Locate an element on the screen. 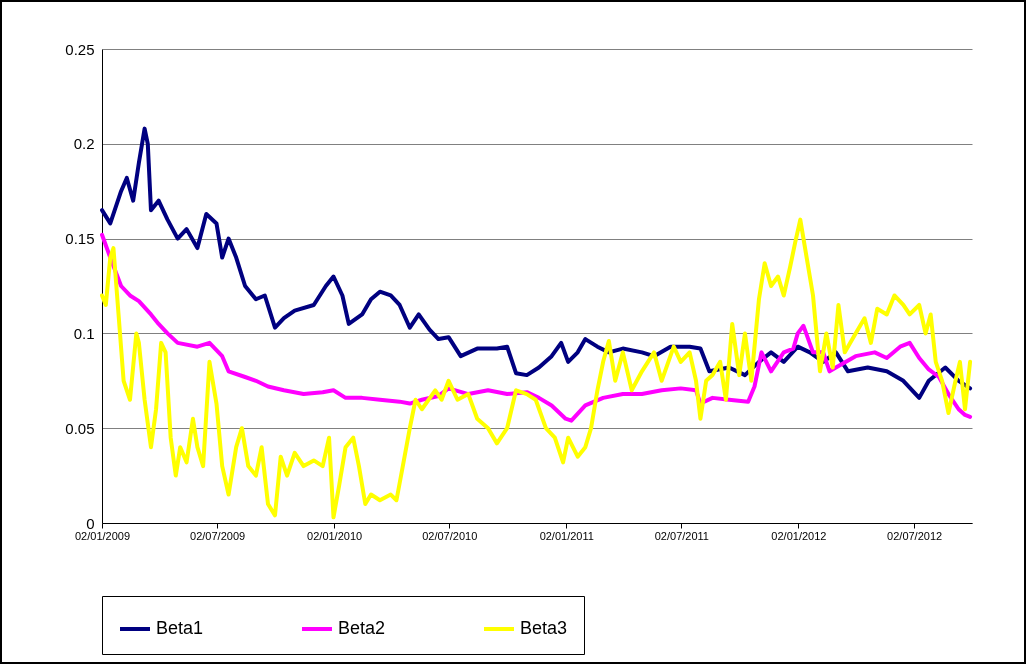 Image resolution: width=1026 pixels, height=664 pixels. legend-label: Beta1 is located at coordinates (180, 628).